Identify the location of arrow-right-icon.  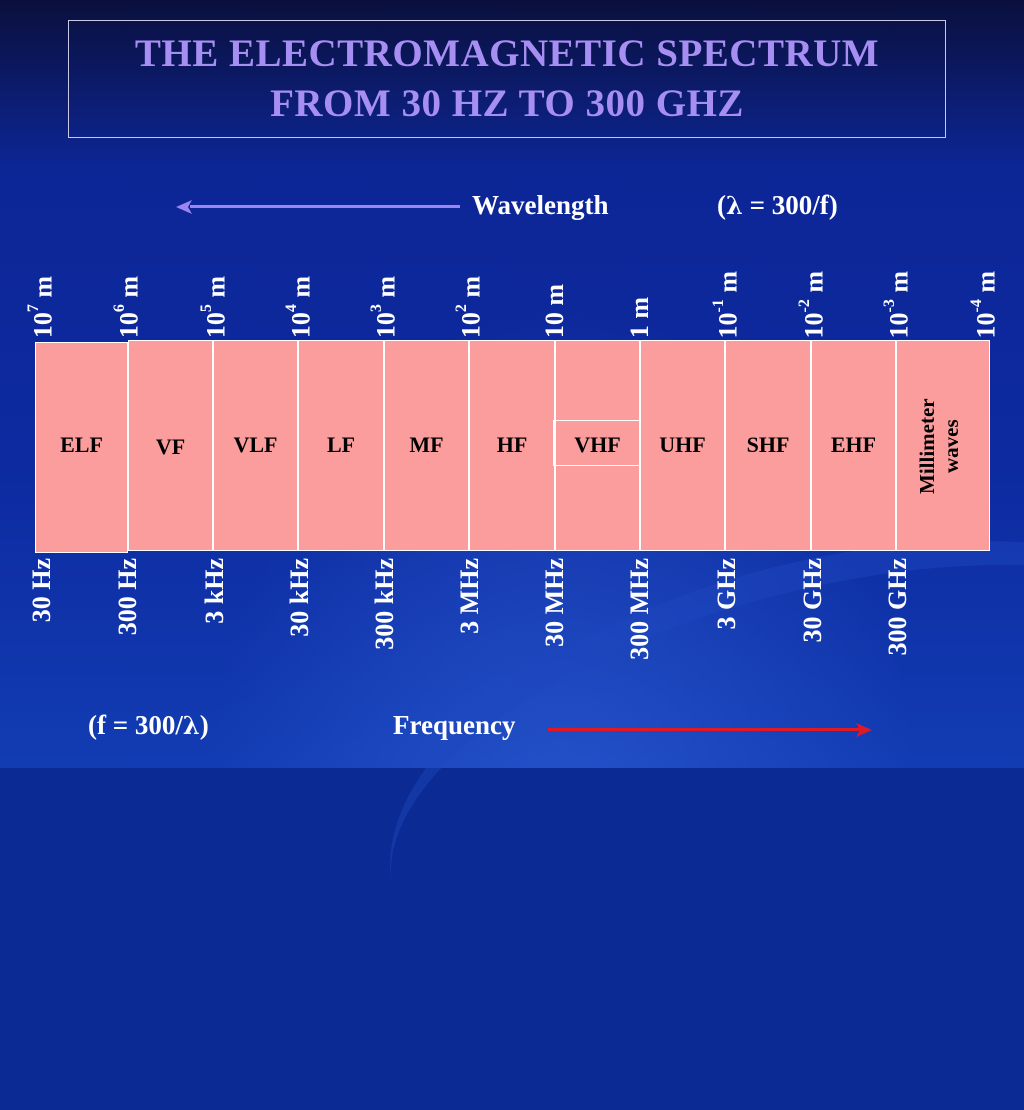
(864, 730).